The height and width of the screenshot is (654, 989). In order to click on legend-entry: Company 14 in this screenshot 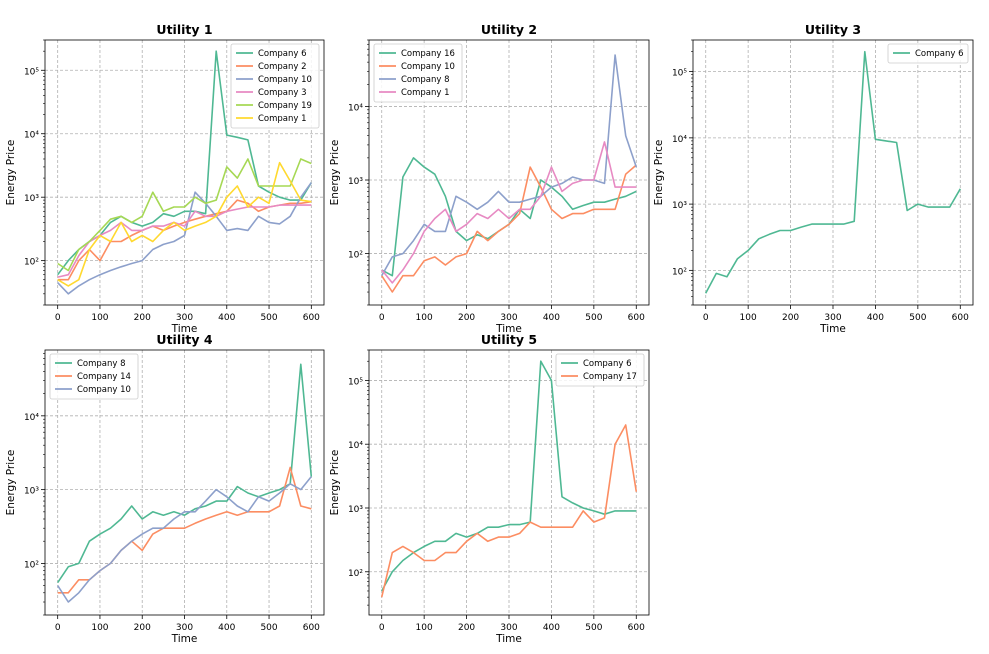, I will do `click(104, 377)`.